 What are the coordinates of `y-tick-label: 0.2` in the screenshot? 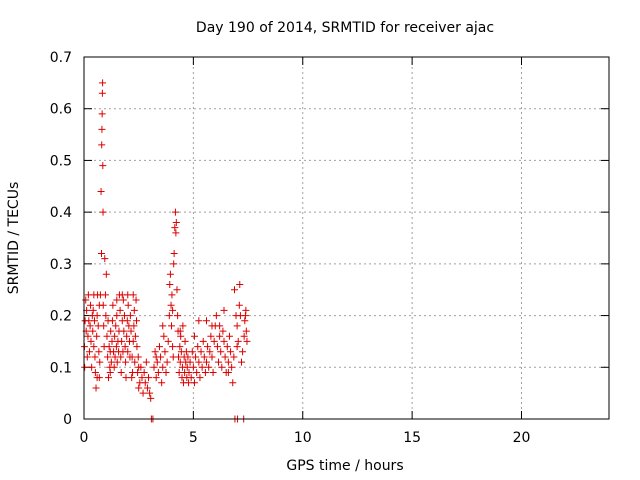 It's located at (61, 317).